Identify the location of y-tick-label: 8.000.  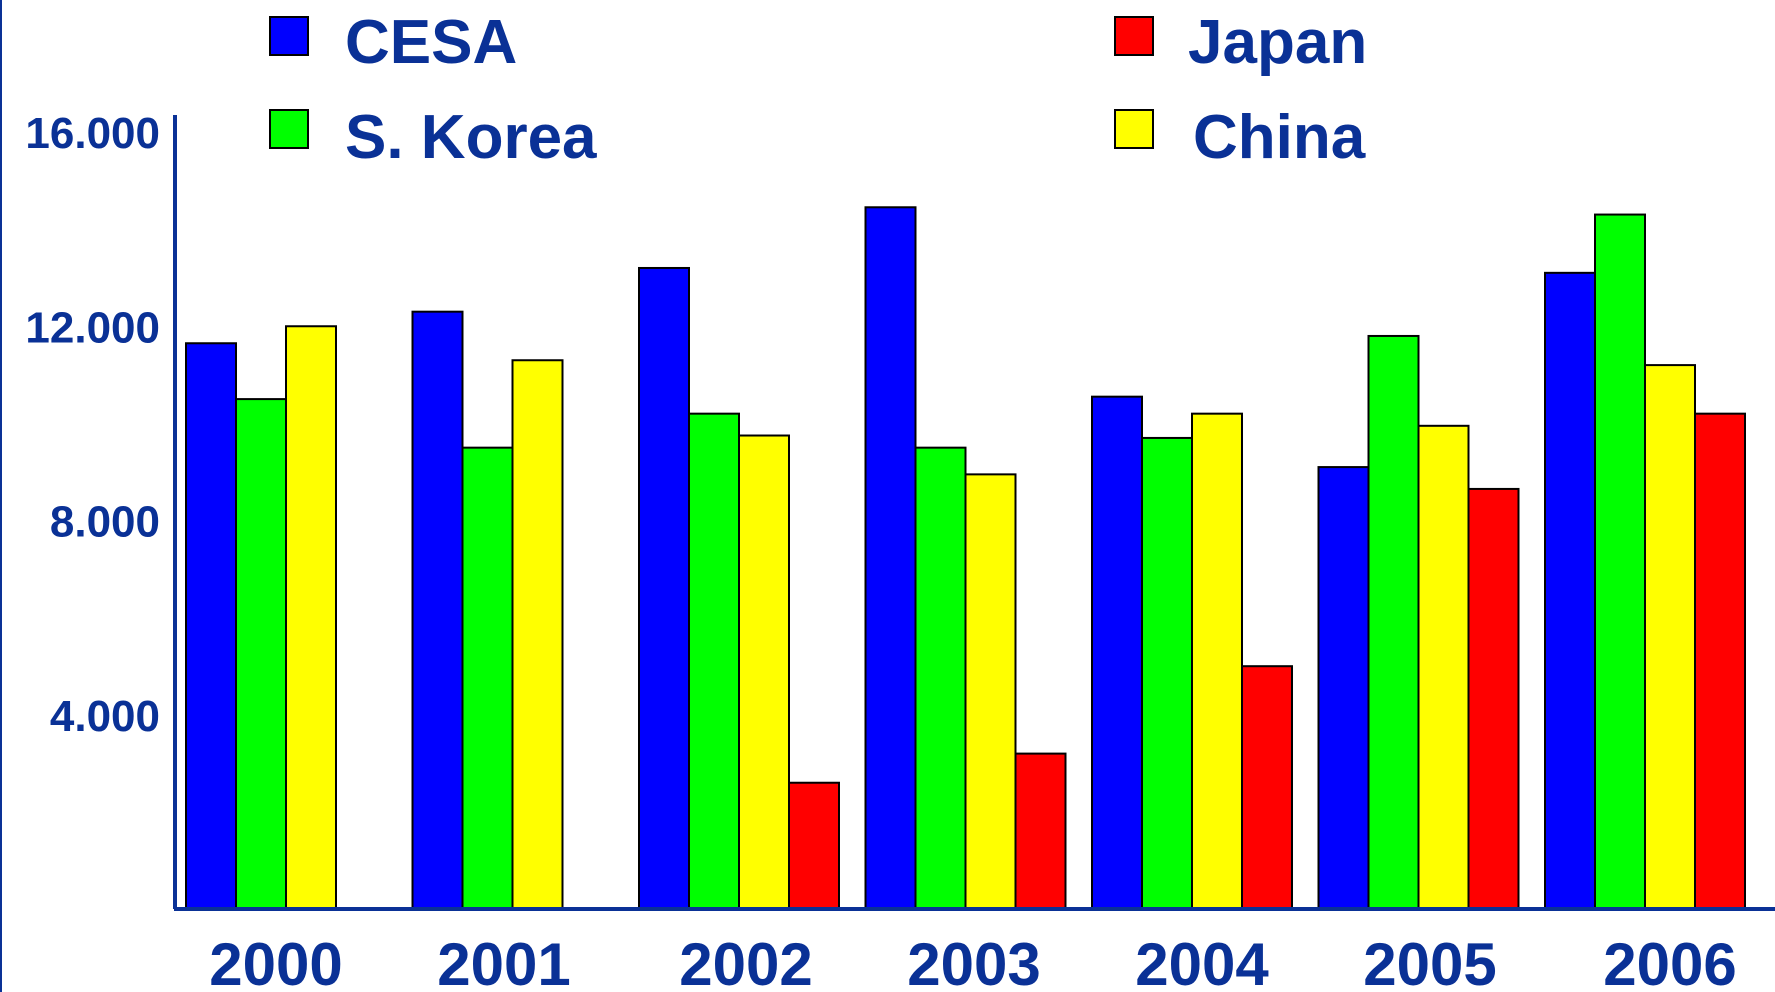
(105, 522).